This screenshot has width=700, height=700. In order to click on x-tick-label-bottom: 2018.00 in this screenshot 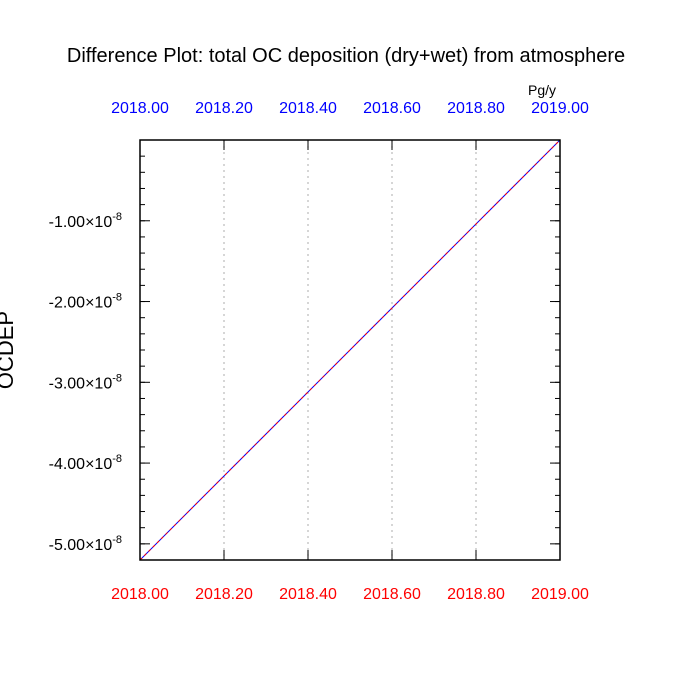, I will do `click(140, 594)`.